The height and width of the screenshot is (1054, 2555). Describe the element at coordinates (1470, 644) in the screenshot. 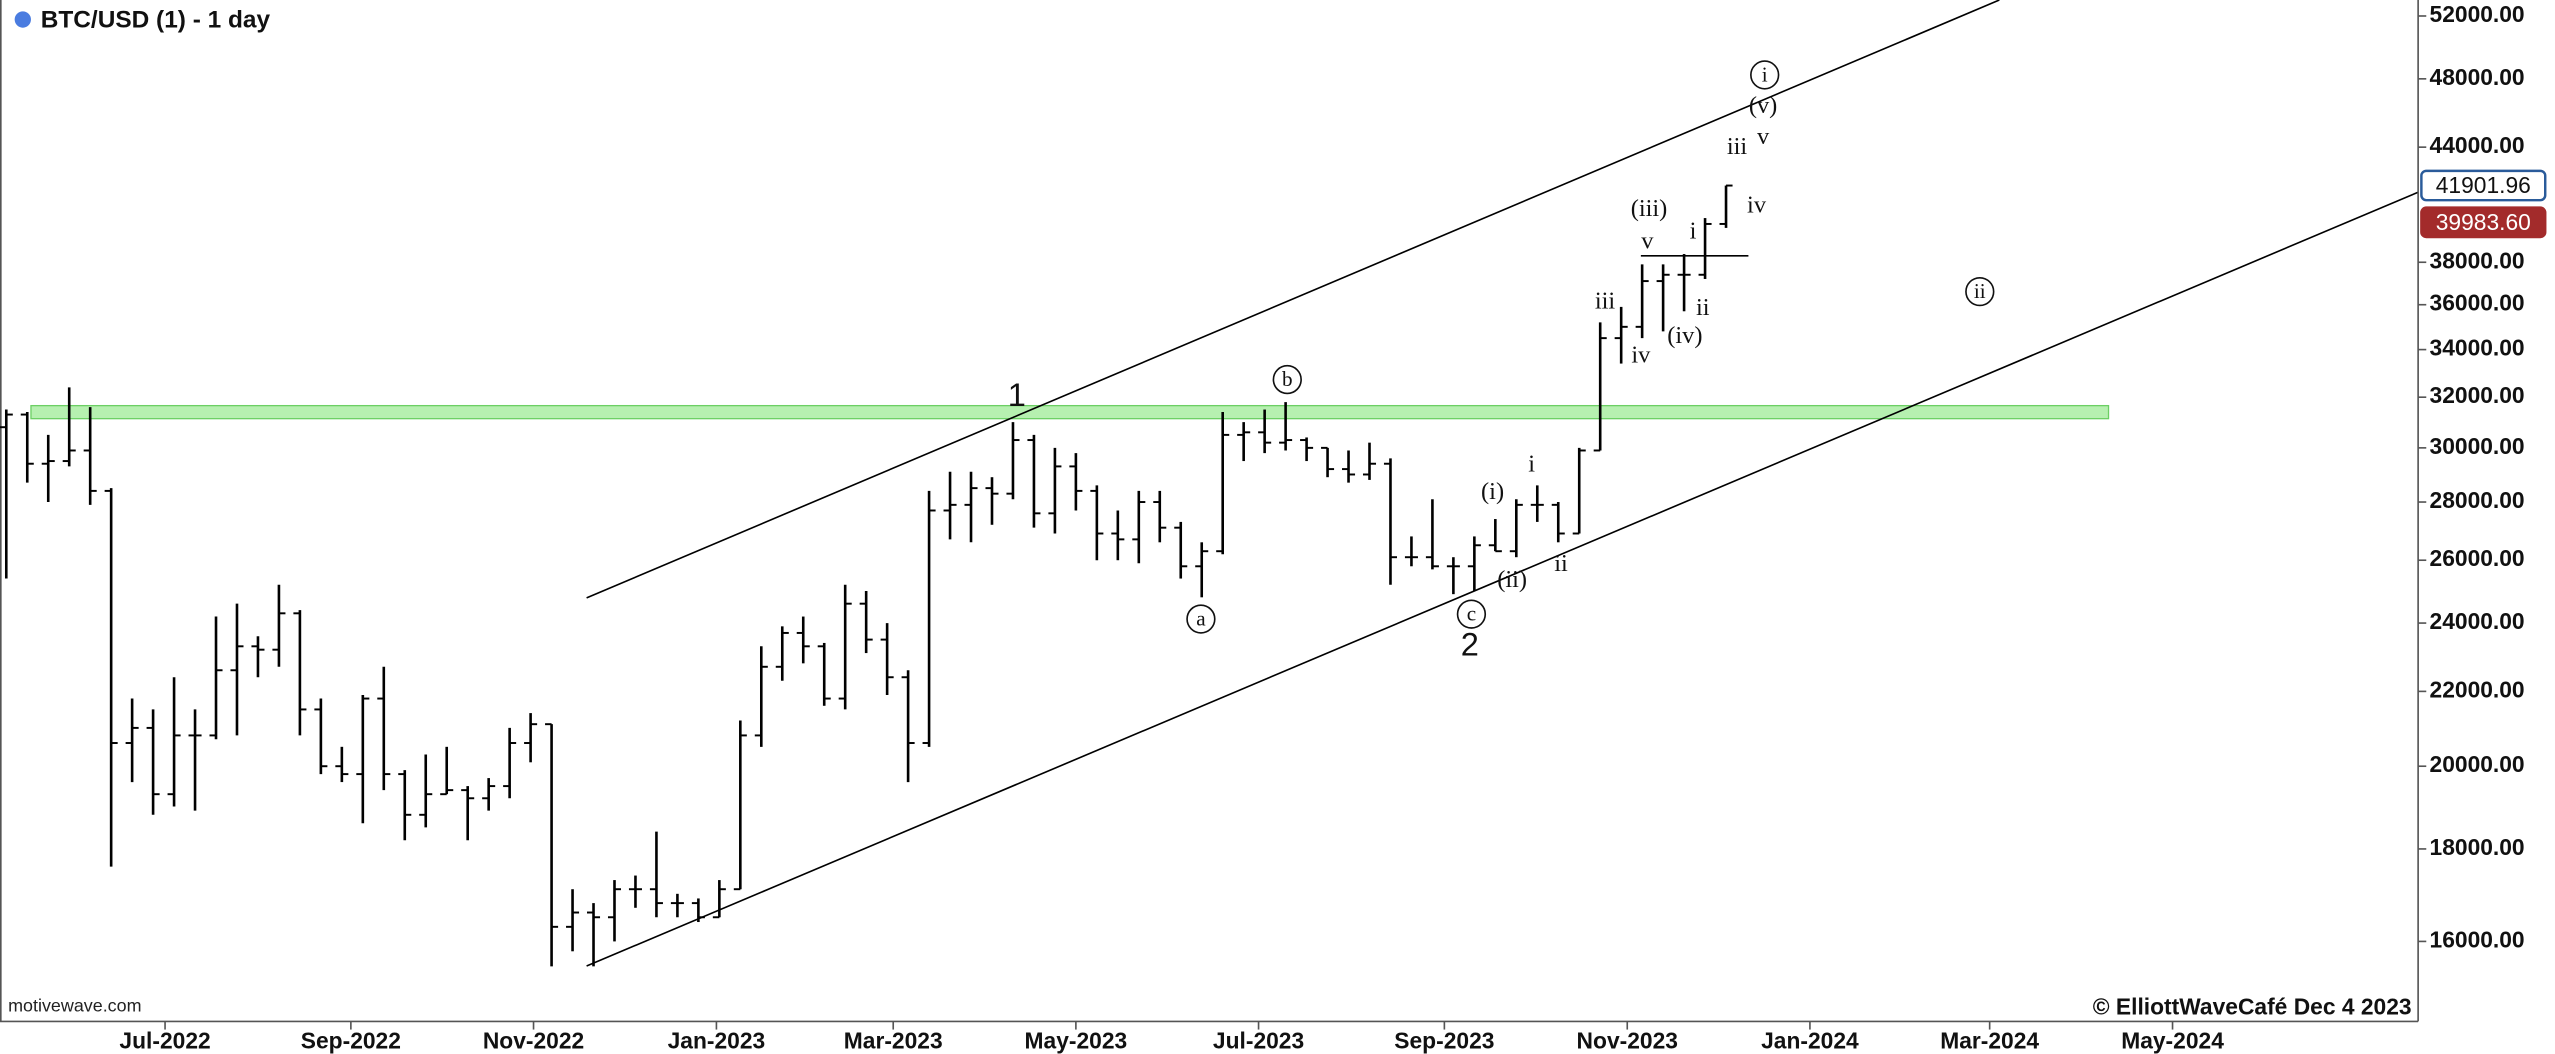

I see `wave-label: 2` at that location.